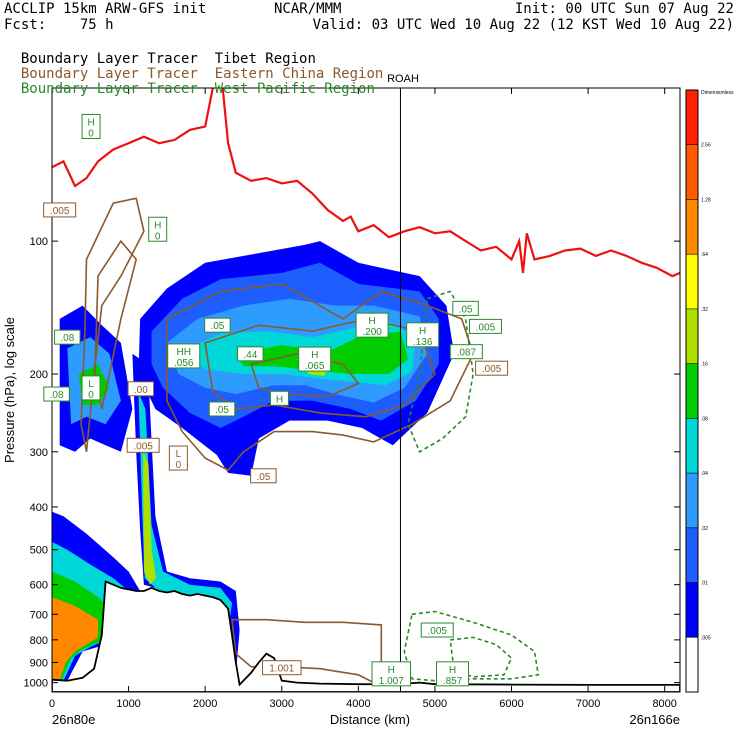 This screenshot has width=740, height=740. I want to click on contour-label-value: .056, so click(184, 363).